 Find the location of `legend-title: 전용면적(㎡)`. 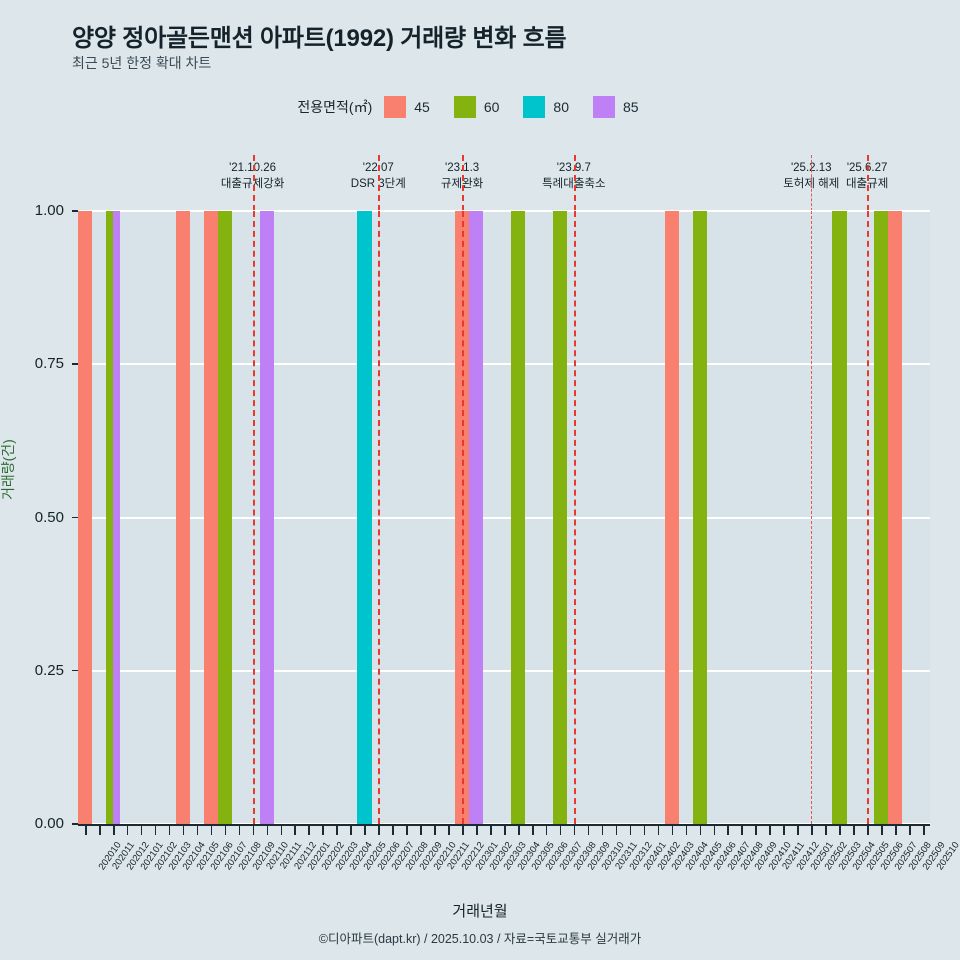

legend-title: 전용면적(㎡) is located at coordinates (335, 107).